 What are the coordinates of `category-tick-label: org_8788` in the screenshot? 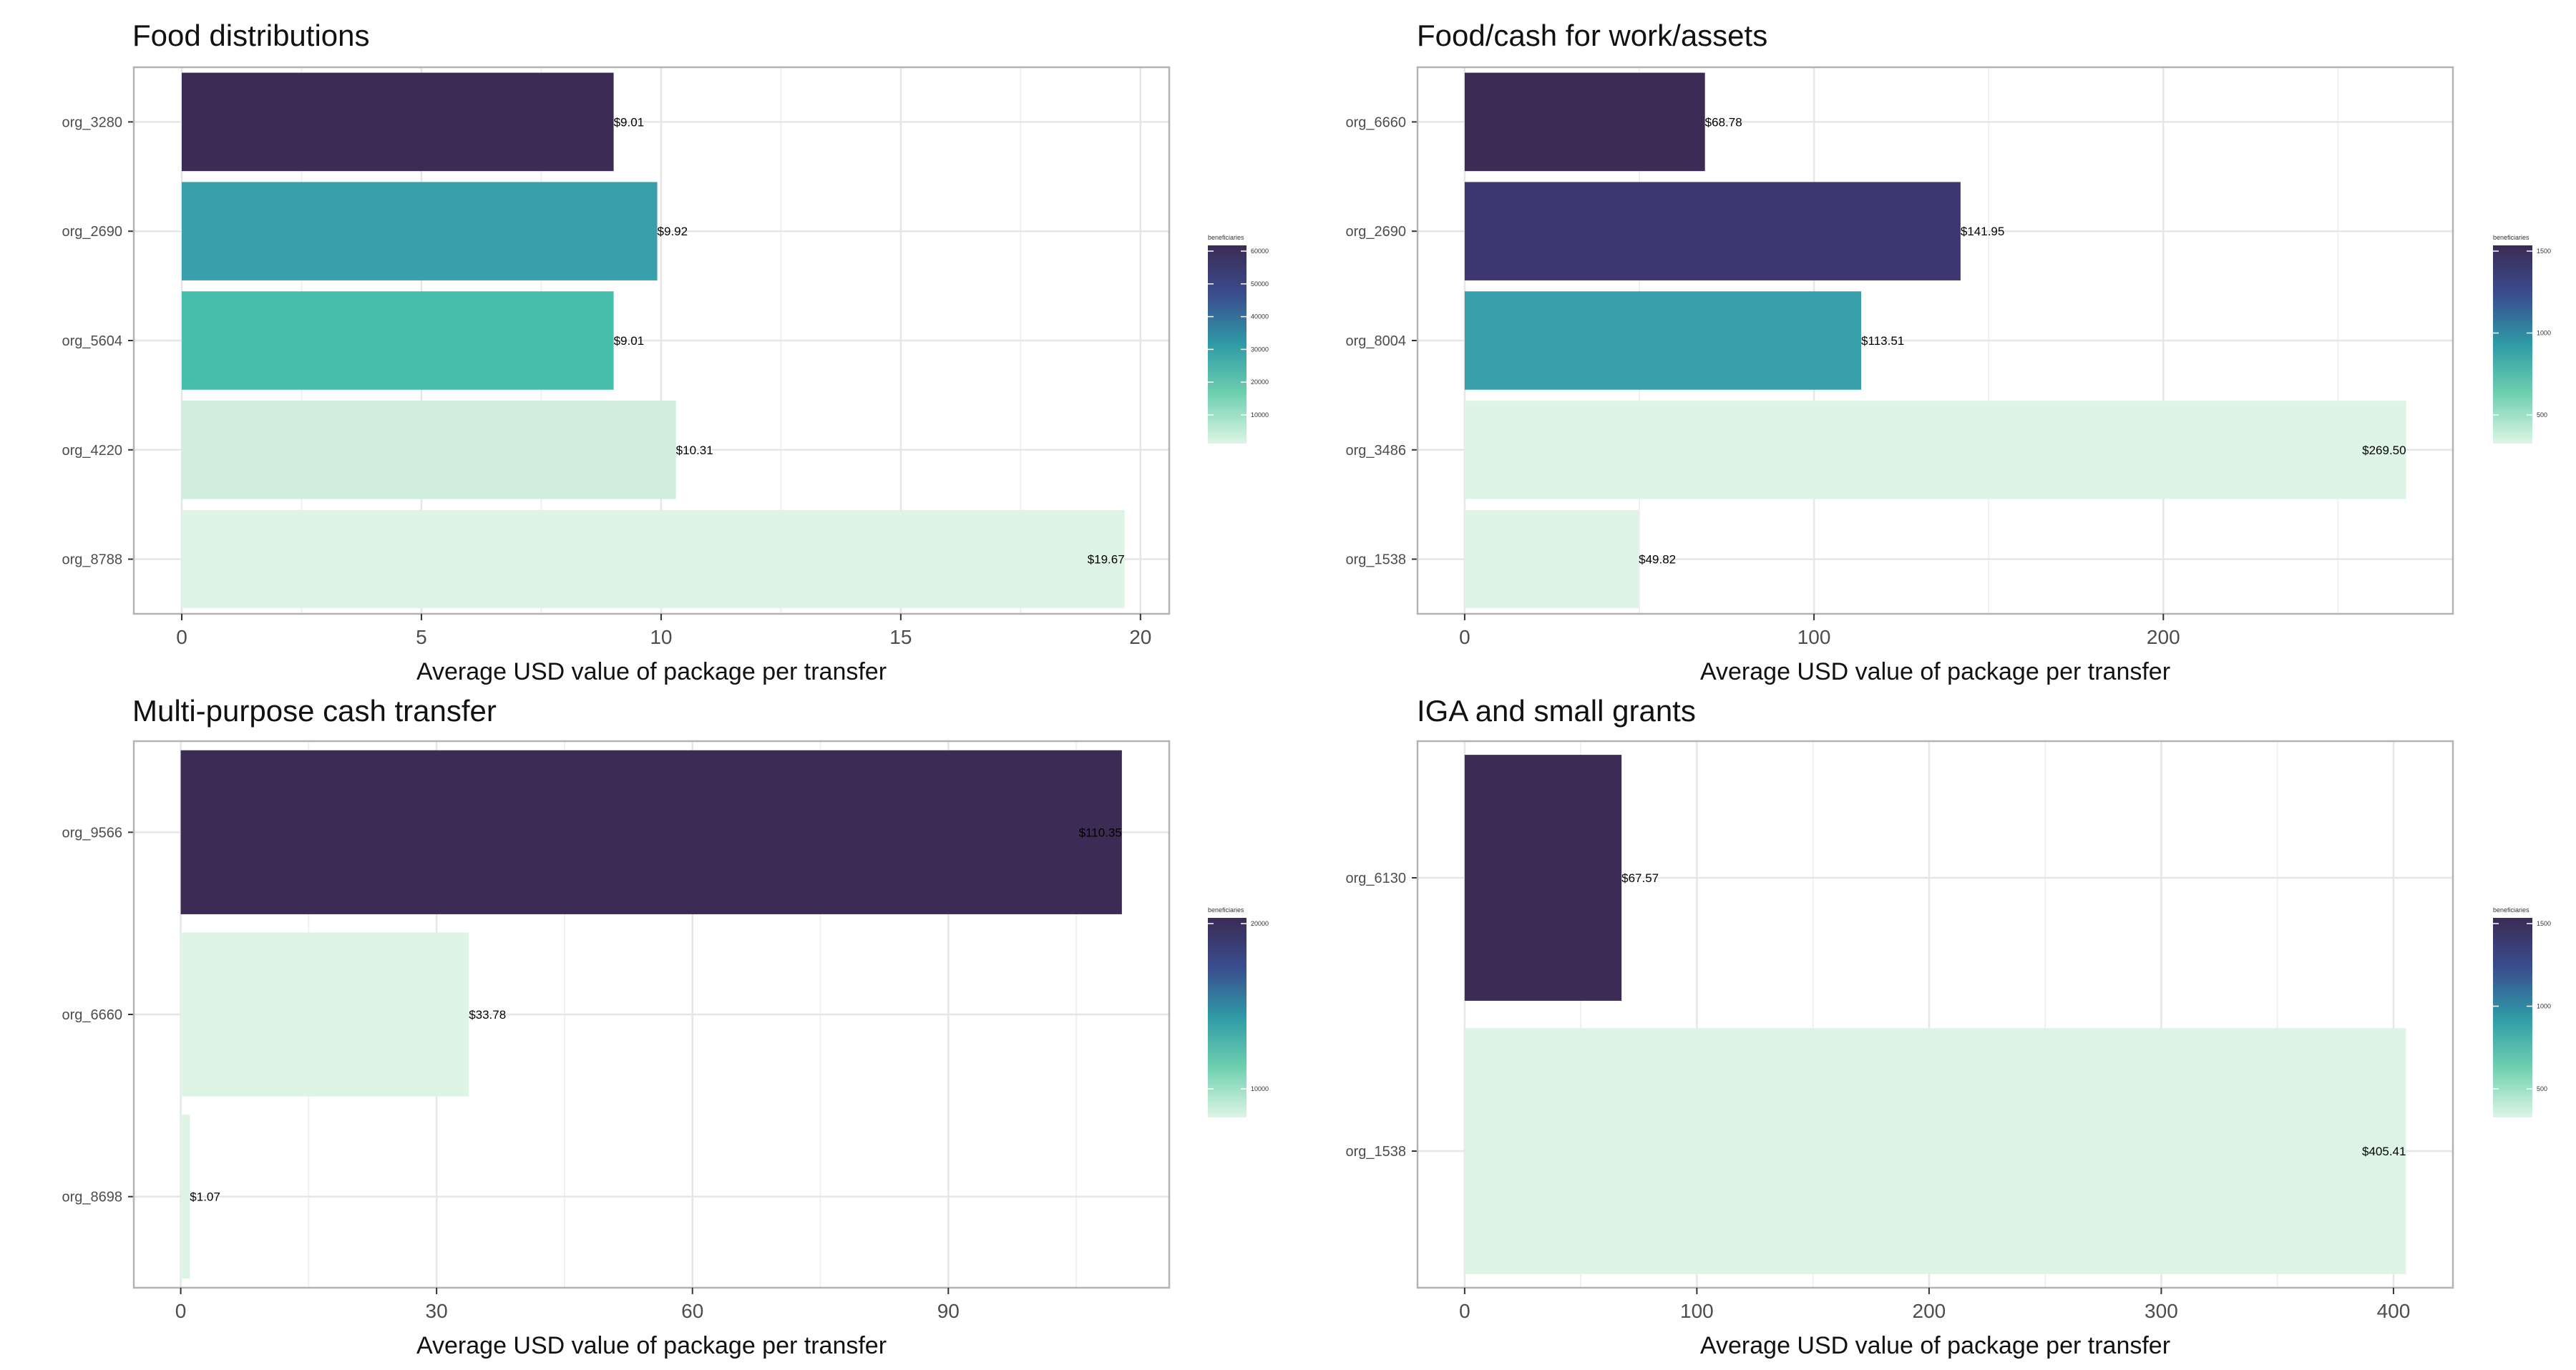 It's located at (92, 560).